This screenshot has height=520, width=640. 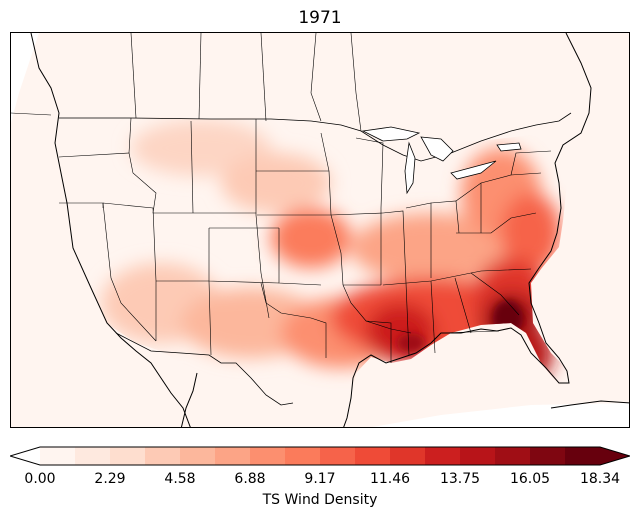 What do you see at coordinates (460, 479) in the screenshot?
I see `colorbar-tick-label: 13.75` at bounding box center [460, 479].